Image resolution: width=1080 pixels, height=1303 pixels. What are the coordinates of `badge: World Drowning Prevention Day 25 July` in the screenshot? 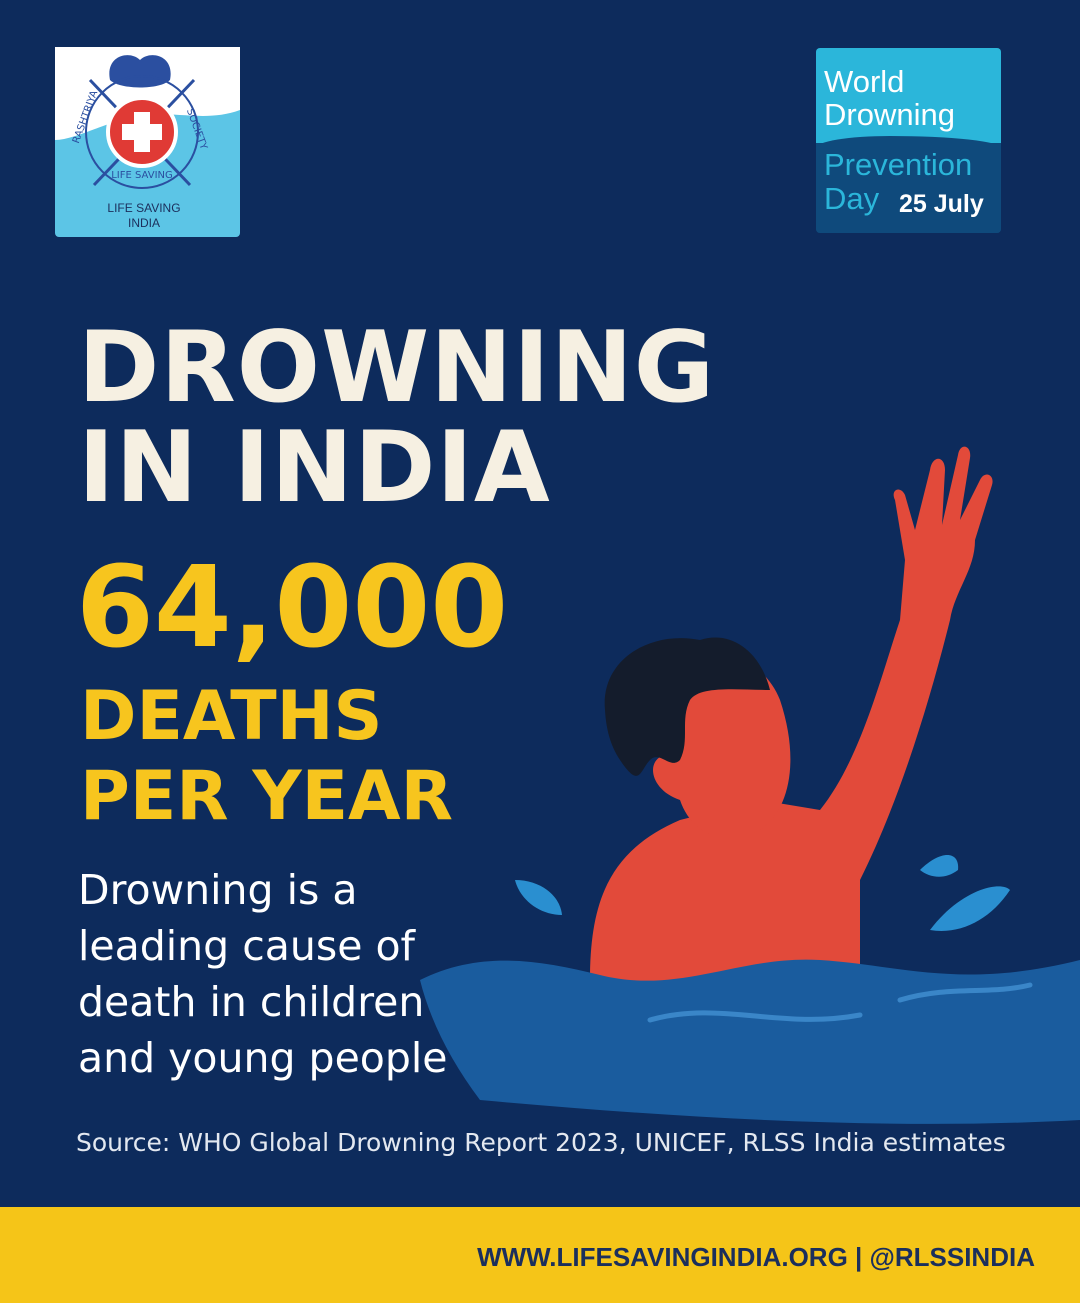 It's located at (908, 140).